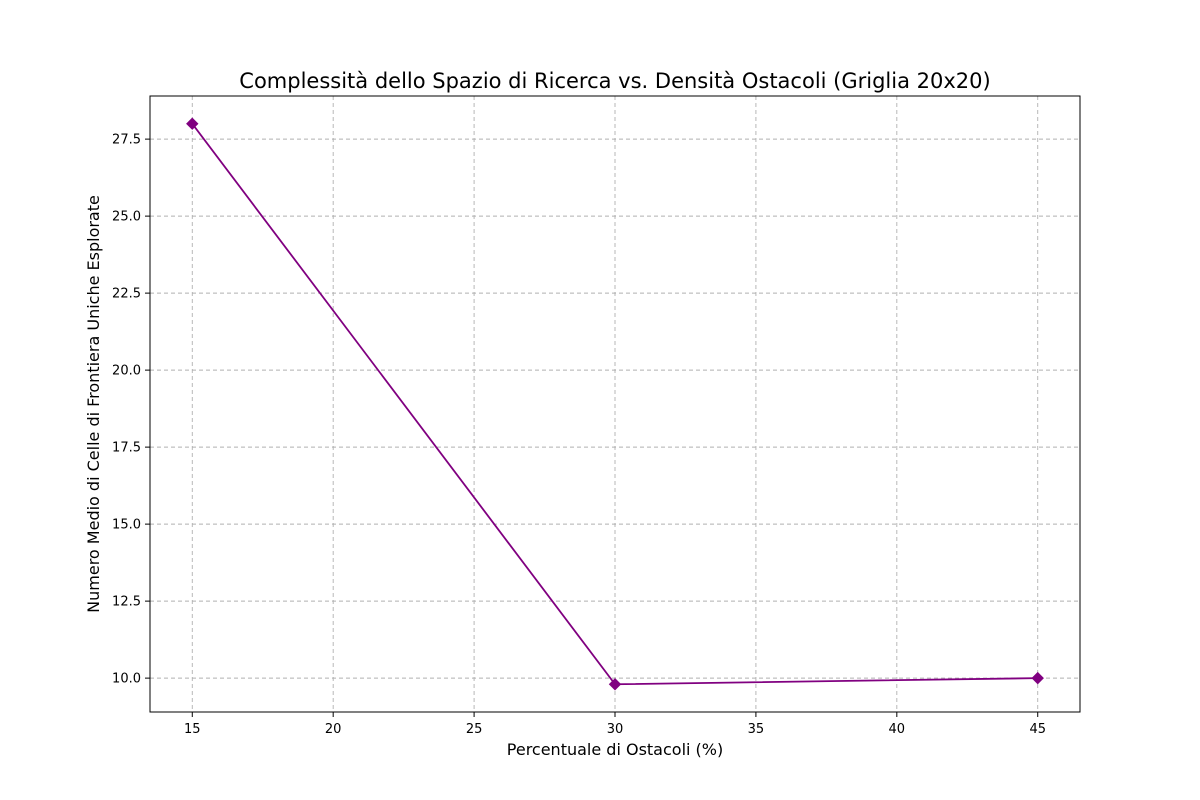  Describe the element at coordinates (192, 729) in the screenshot. I see `x-tick-label: 15` at that location.